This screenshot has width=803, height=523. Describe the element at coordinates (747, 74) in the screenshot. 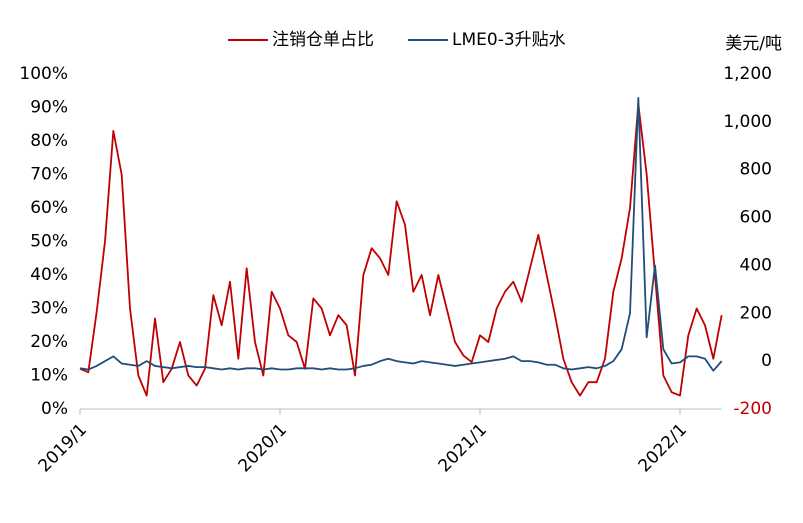

I see `y2-tick-label: 1,200` at that location.